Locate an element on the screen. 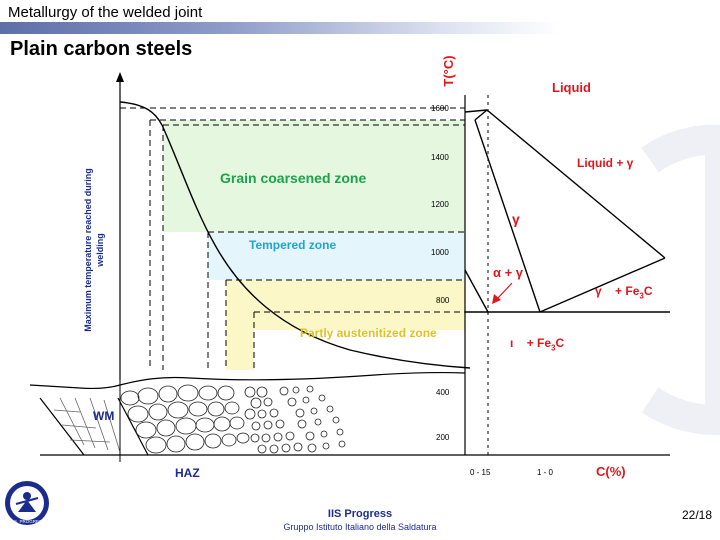 This screenshot has width=720, height=540. label-tempered-zone: Tempered zone is located at coordinates (293, 245).